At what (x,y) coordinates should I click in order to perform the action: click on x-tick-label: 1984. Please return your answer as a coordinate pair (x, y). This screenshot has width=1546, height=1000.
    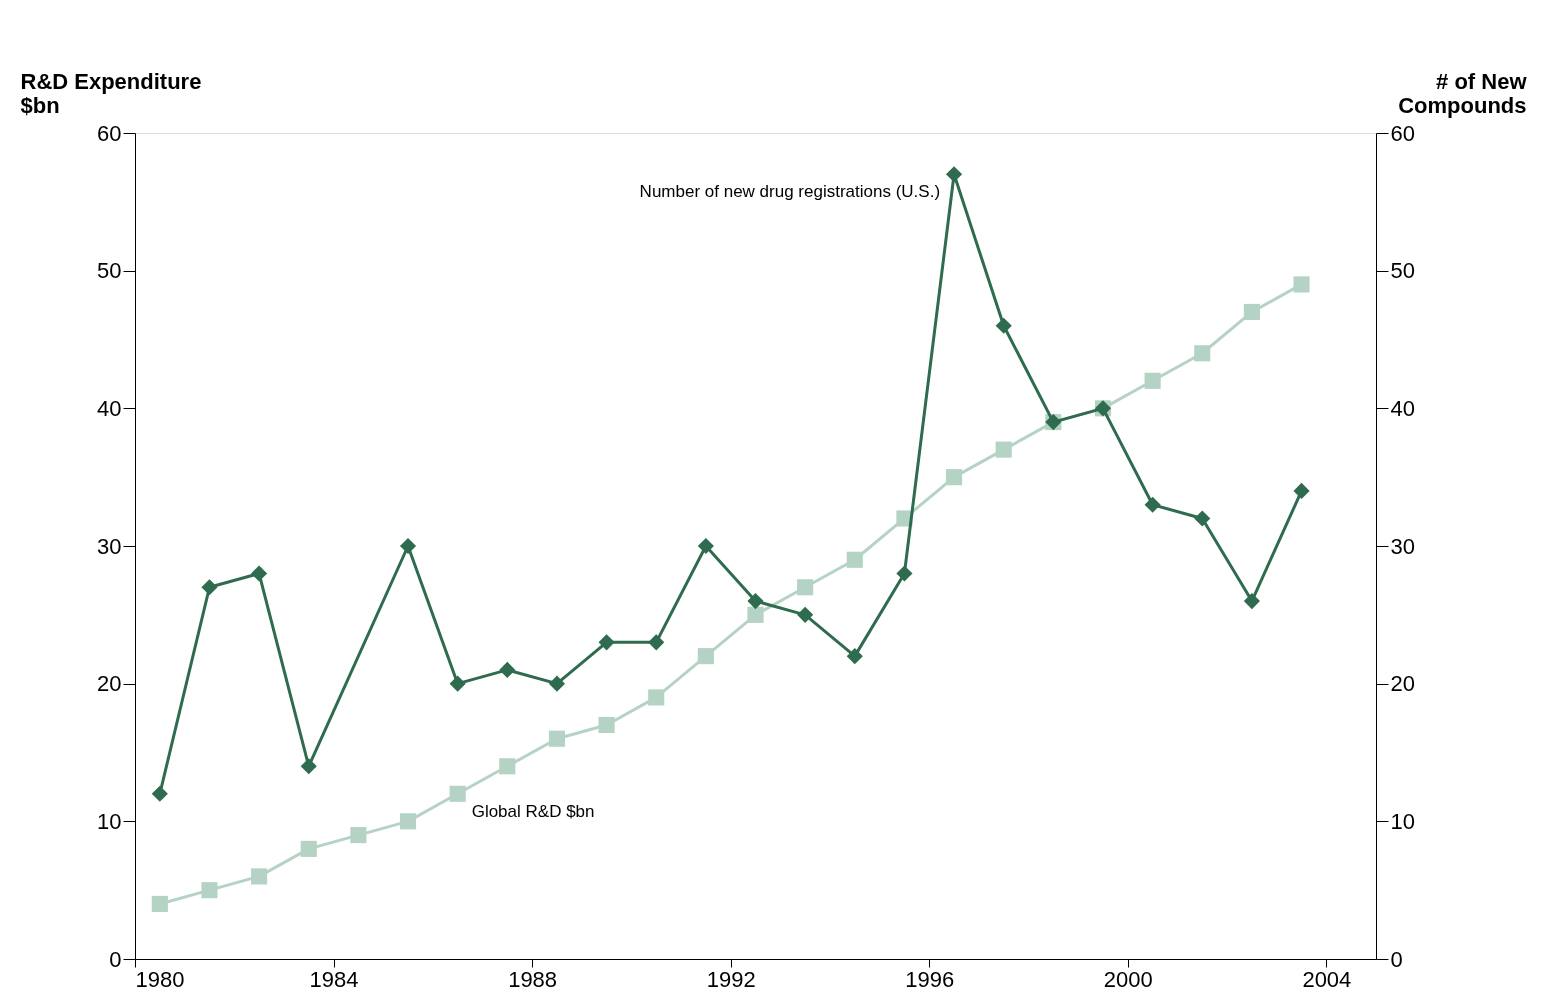
    Looking at the image, I should click on (334, 979).